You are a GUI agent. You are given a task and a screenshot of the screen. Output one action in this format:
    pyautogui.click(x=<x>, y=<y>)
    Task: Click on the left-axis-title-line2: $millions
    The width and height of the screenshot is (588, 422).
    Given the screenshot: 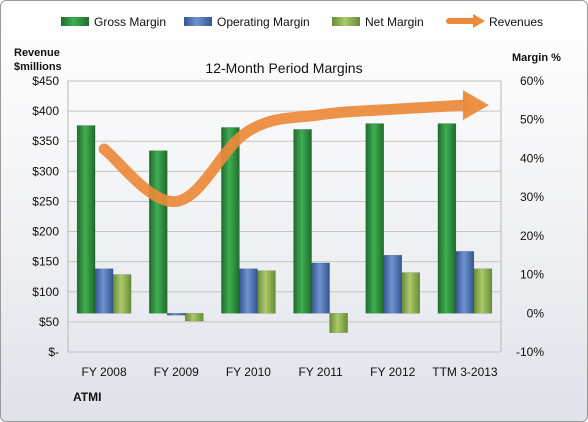 What is the action you would take?
    pyautogui.click(x=38, y=67)
    